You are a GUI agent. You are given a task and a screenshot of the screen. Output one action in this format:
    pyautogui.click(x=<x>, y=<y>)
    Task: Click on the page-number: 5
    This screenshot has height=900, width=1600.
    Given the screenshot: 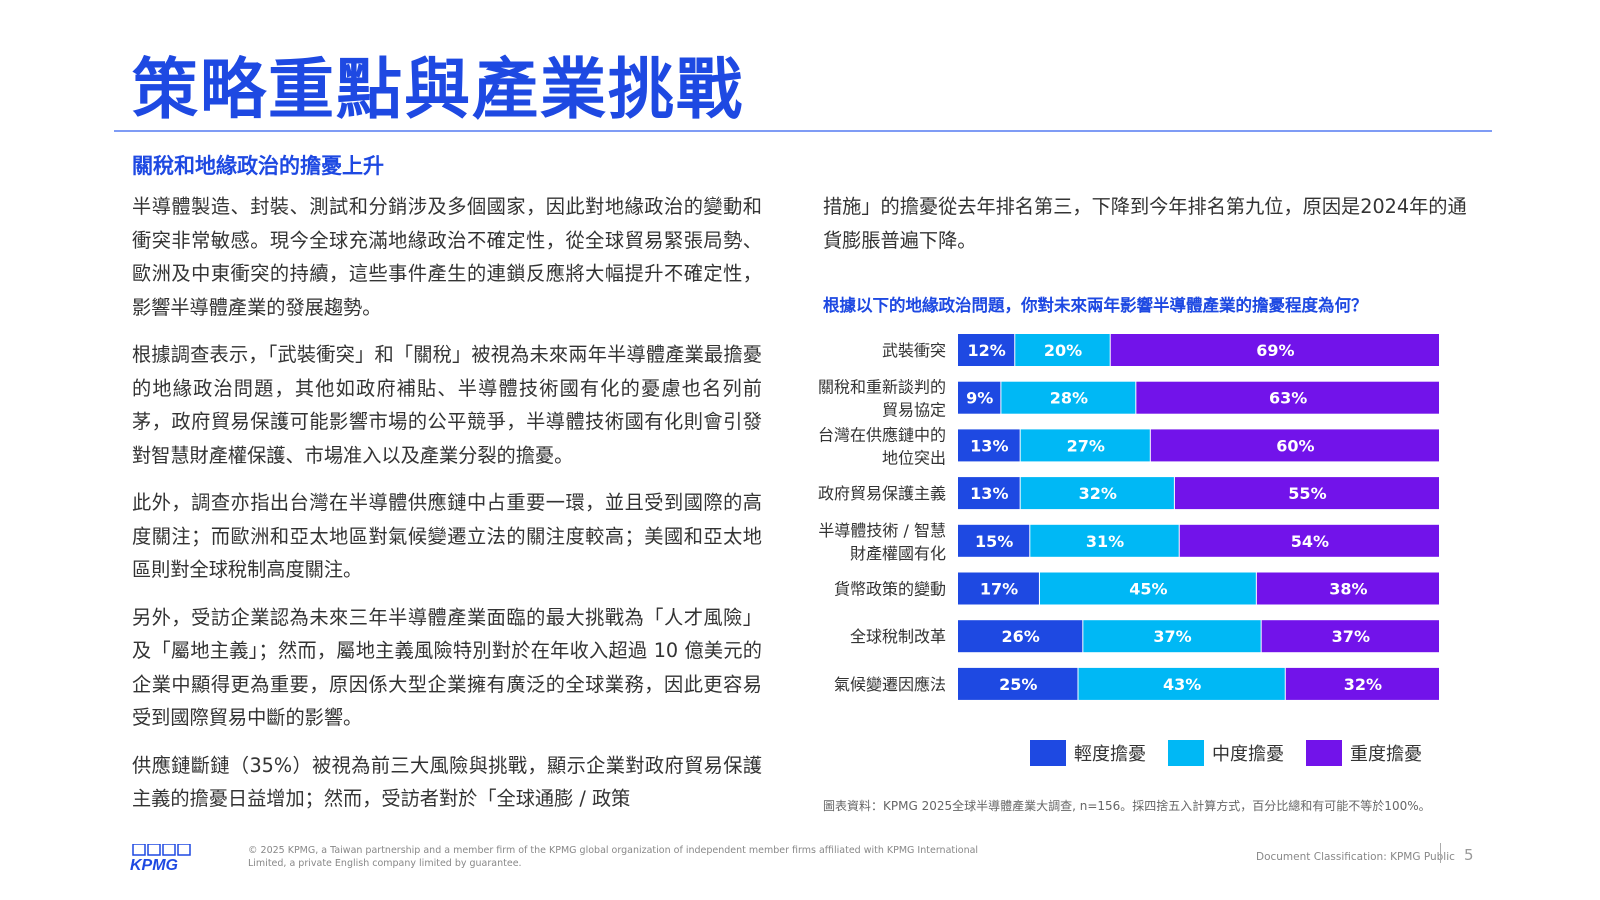 What is the action you would take?
    pyautogui.click(x=1469, y=855)
    